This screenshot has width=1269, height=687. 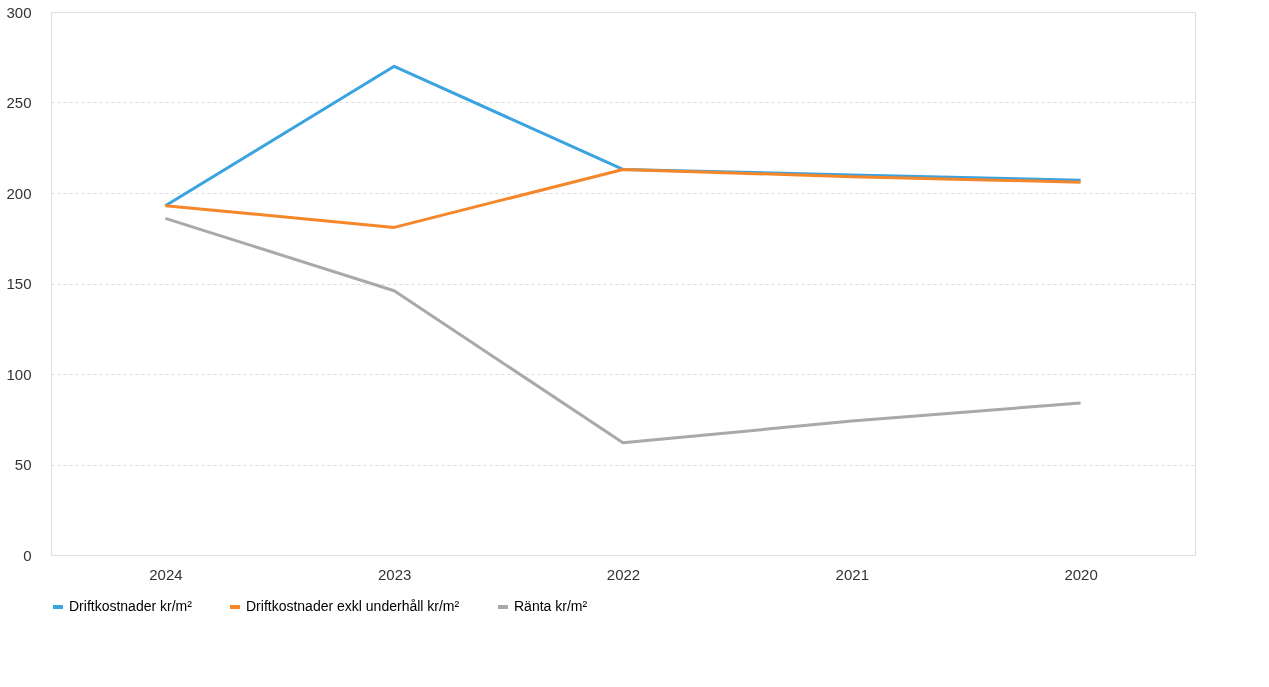 I want to click on x-tick-label: 2022, so click(x=623, y=574).